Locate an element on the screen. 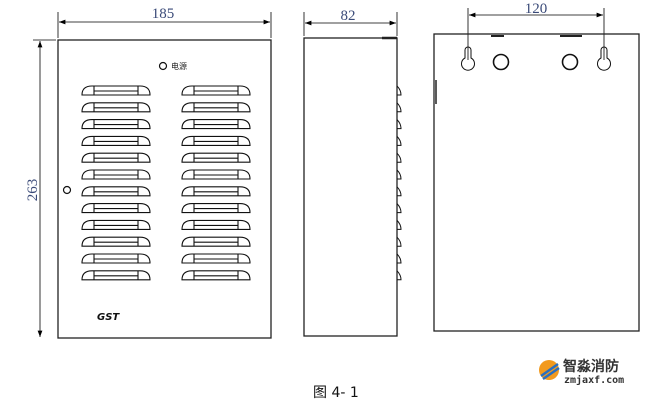 The width and height of the screenshot is (664, 410). side-body is located at coordinates (350, 187).